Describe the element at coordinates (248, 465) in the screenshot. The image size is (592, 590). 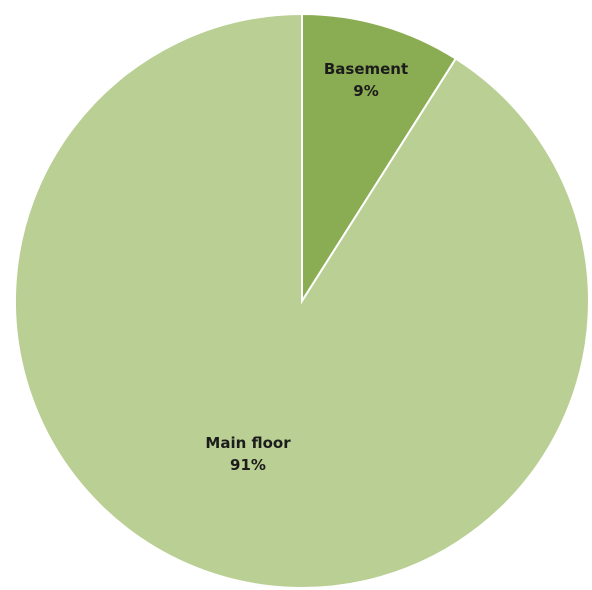
I see `slice-value-label: 91%` at that location.